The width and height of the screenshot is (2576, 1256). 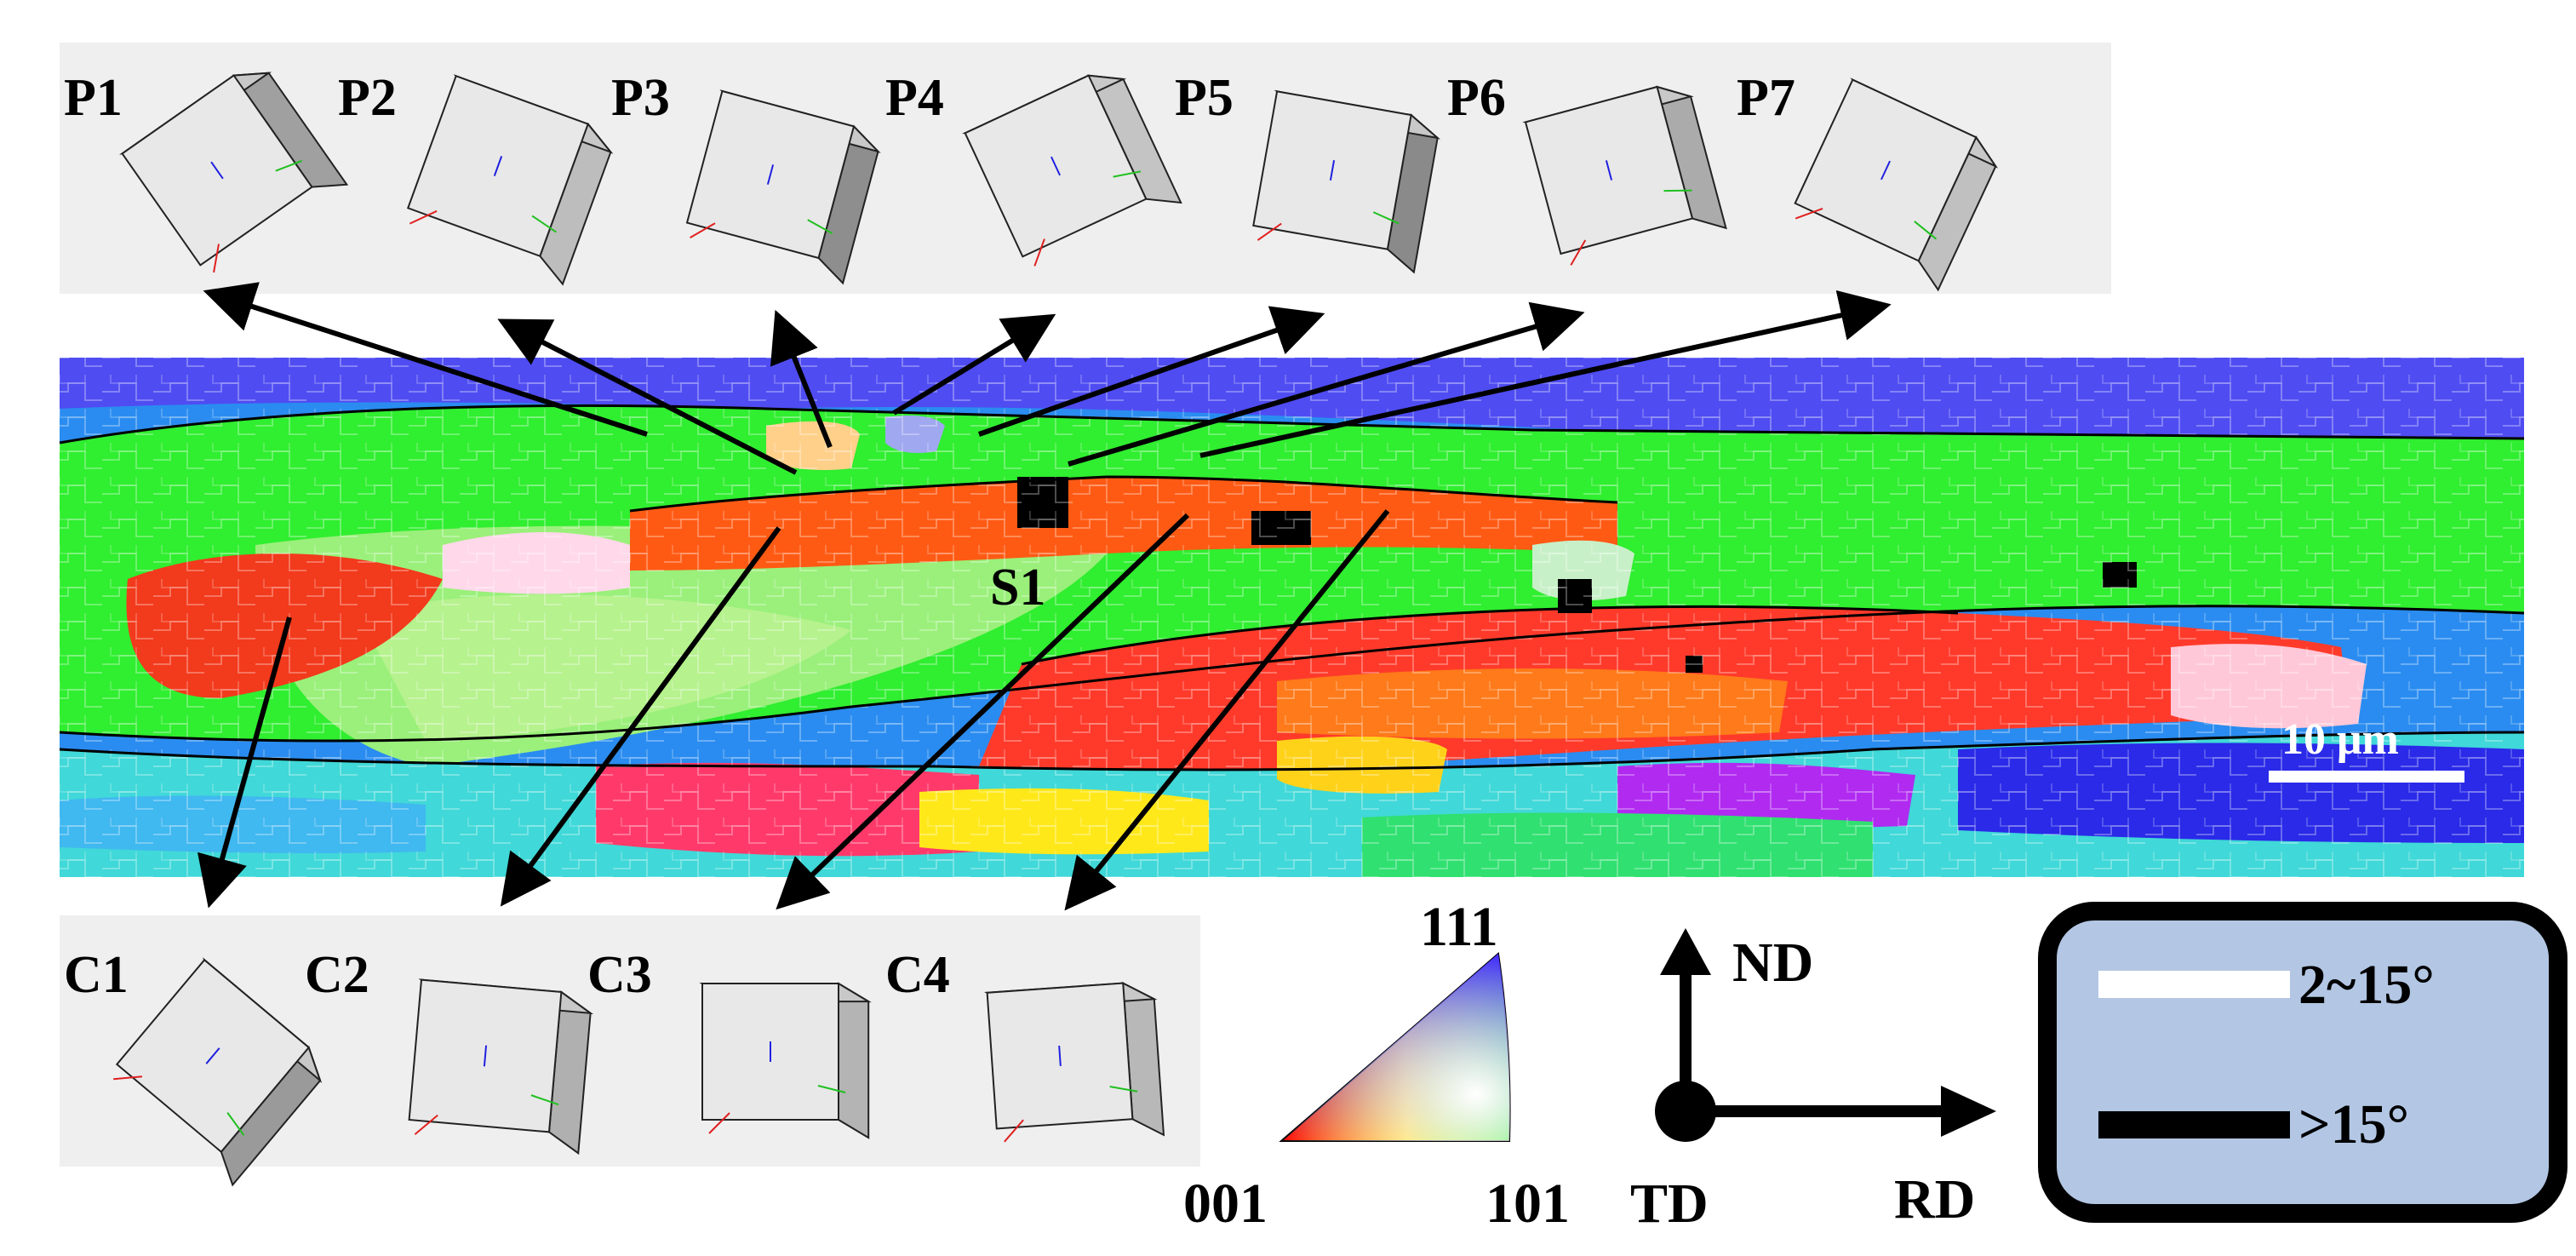 I want to click on legend-swatch-low-angle, so click(x=2194, y=984).